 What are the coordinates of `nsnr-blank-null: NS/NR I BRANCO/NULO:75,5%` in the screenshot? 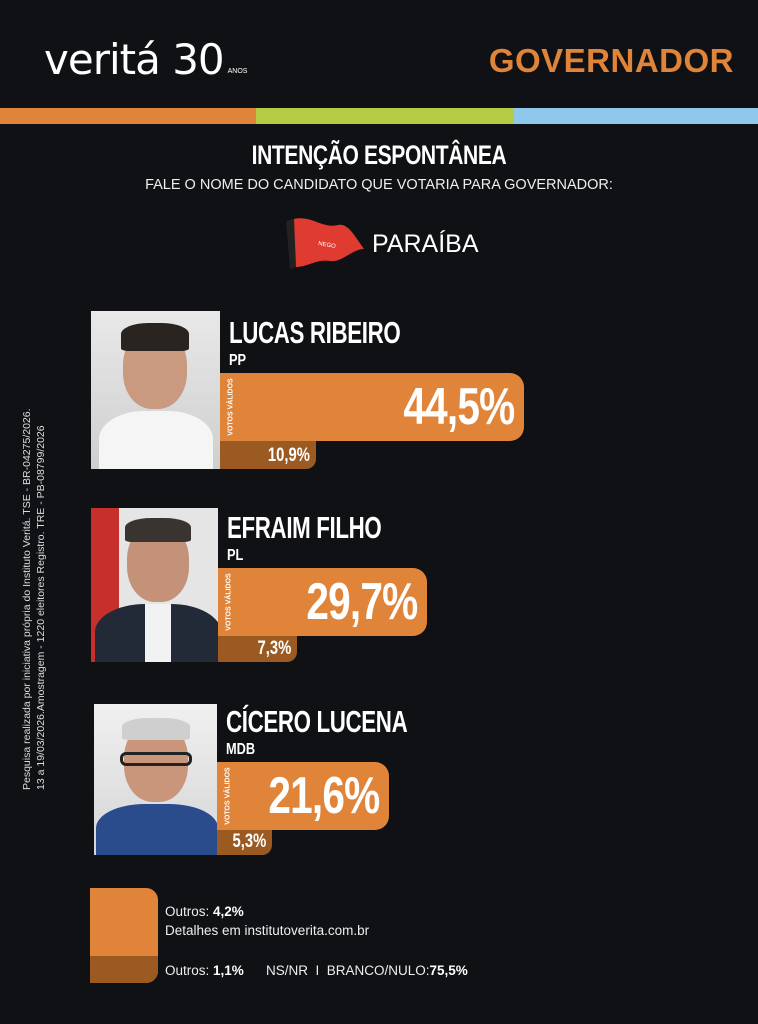 It's located at (367, 970).